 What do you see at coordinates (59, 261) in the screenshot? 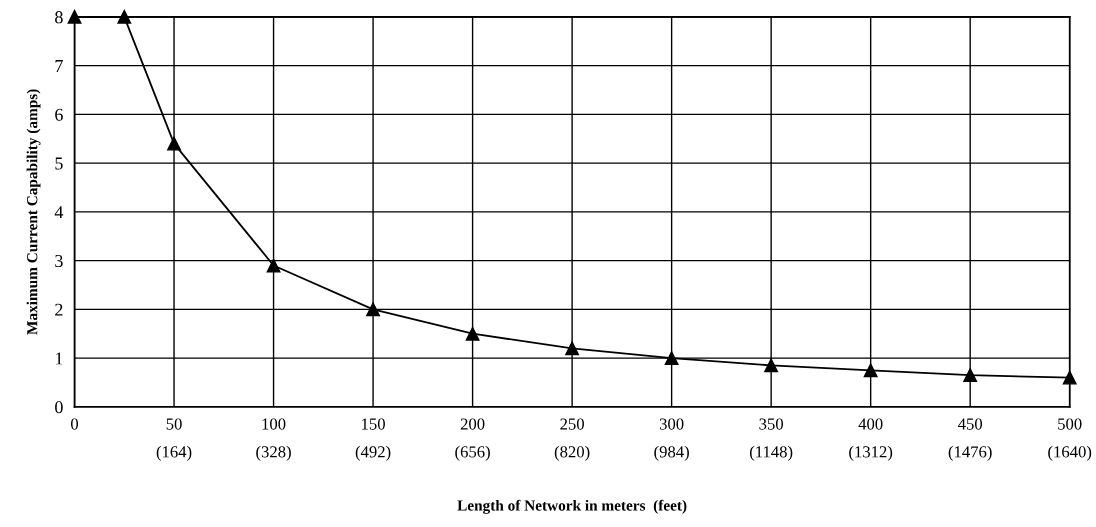
I see `y-tick-label: 3` at bounding box center [59, 261].